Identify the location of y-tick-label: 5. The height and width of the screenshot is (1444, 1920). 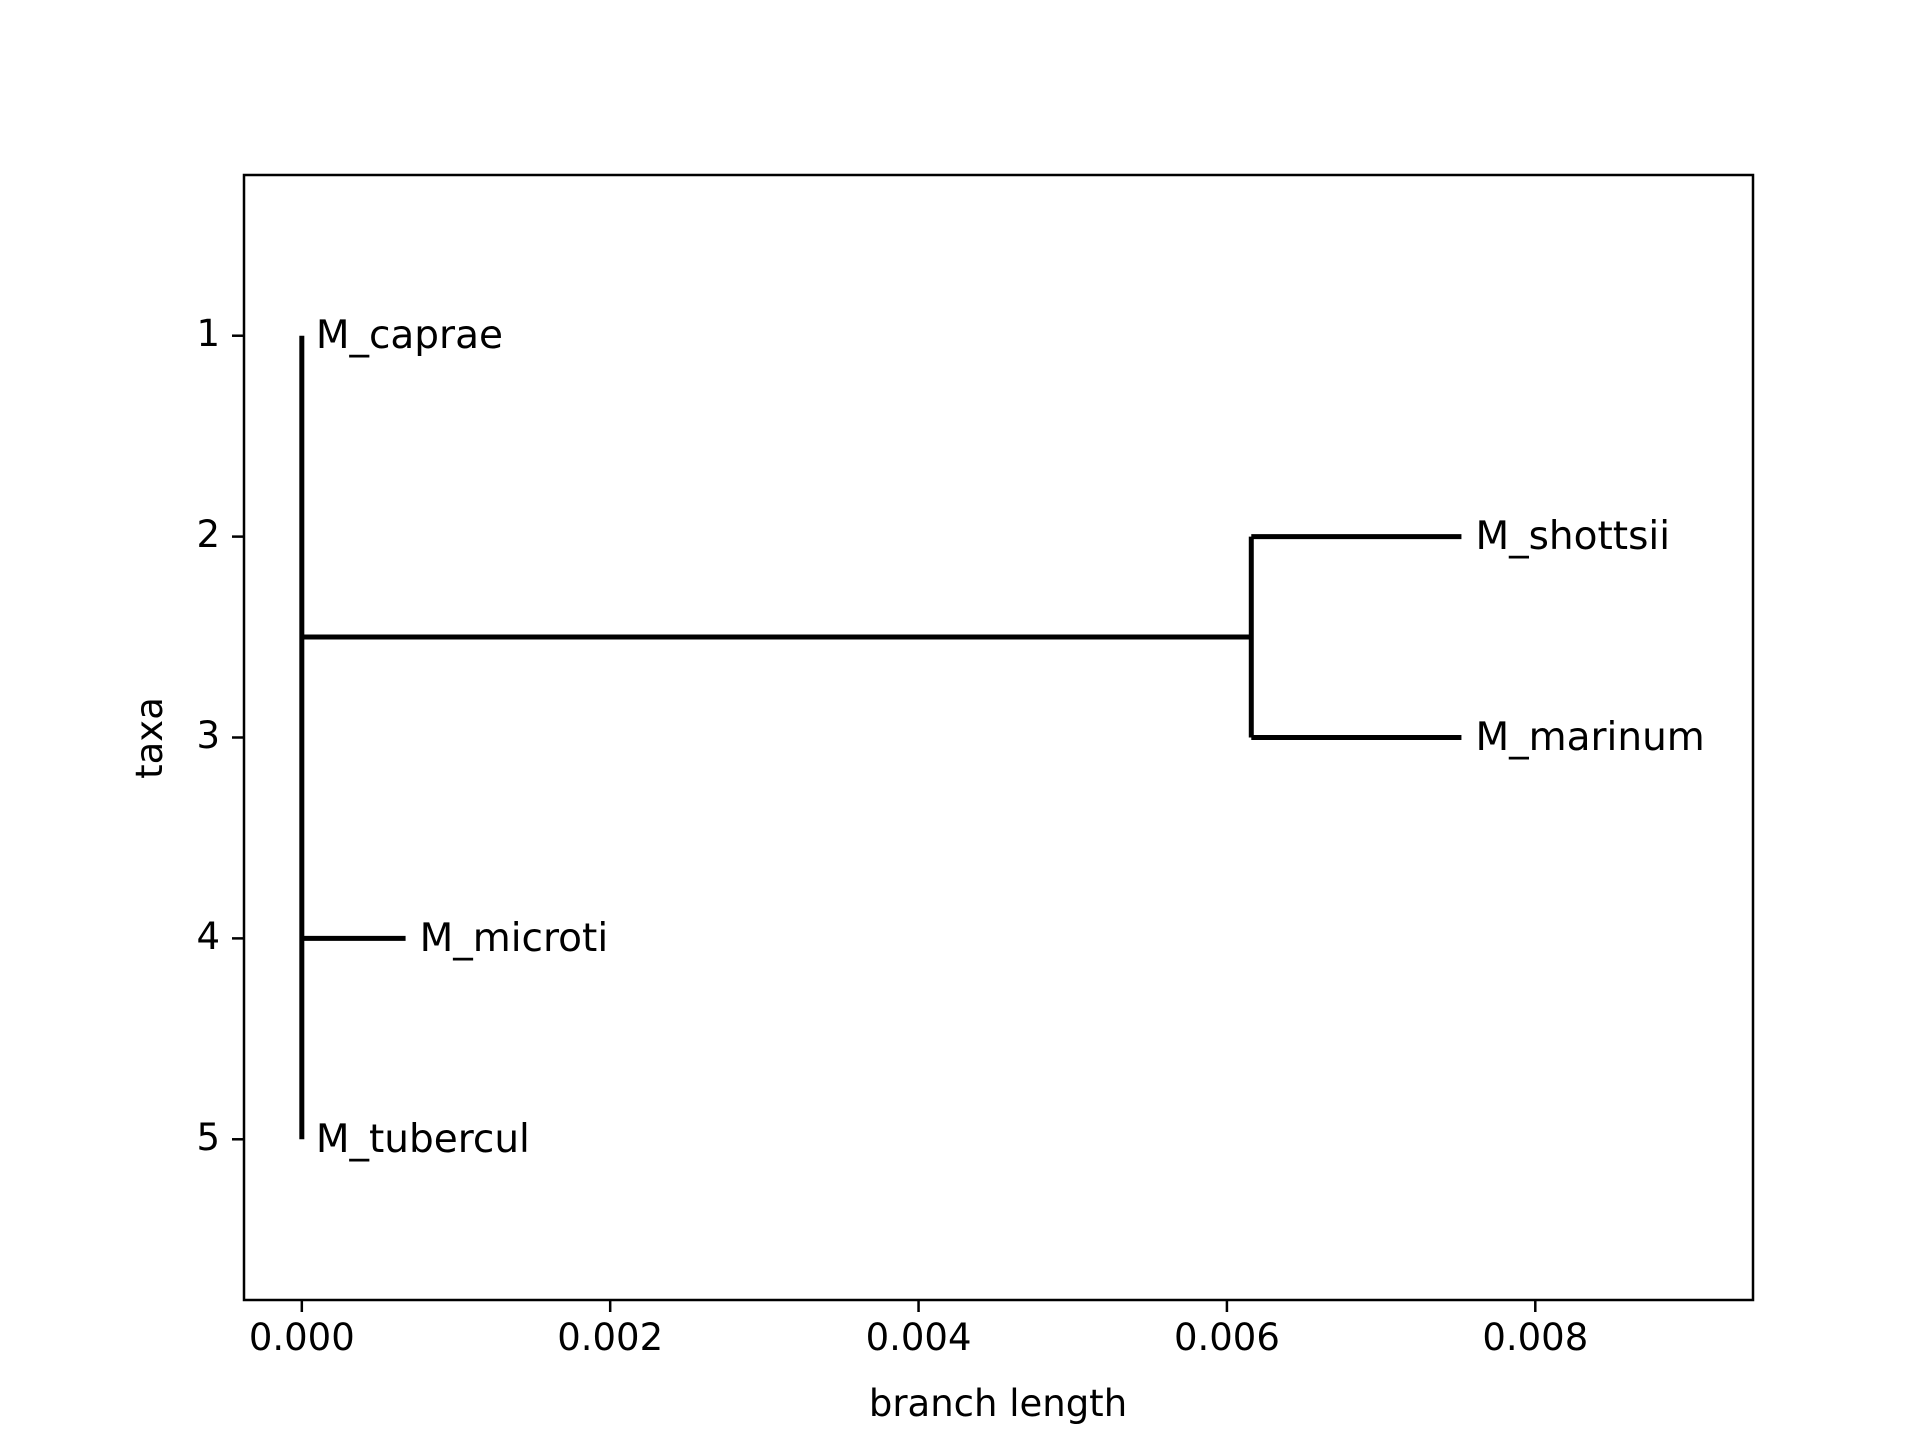
(208, 1137).